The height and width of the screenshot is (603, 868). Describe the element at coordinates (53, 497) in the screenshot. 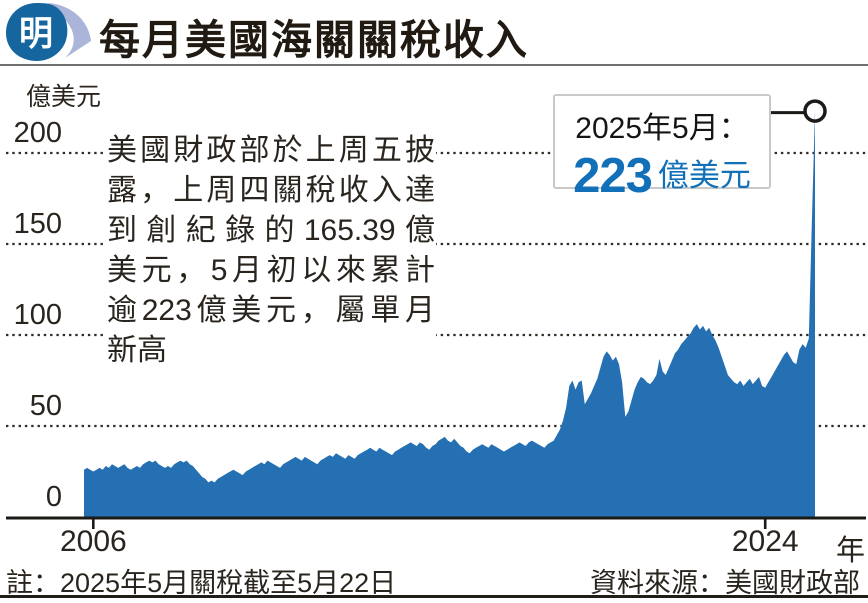

I see `y-axis-tick-label: 0` at that location.